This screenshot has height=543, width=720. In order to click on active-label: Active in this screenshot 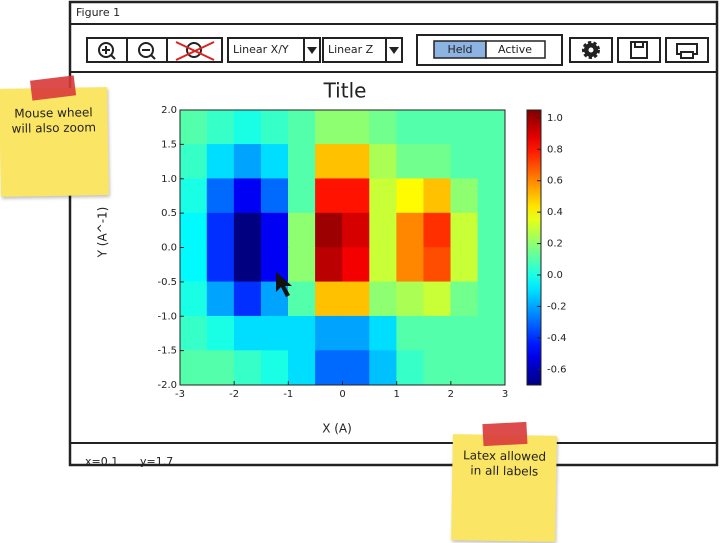, I will do `click(515, 49)`.